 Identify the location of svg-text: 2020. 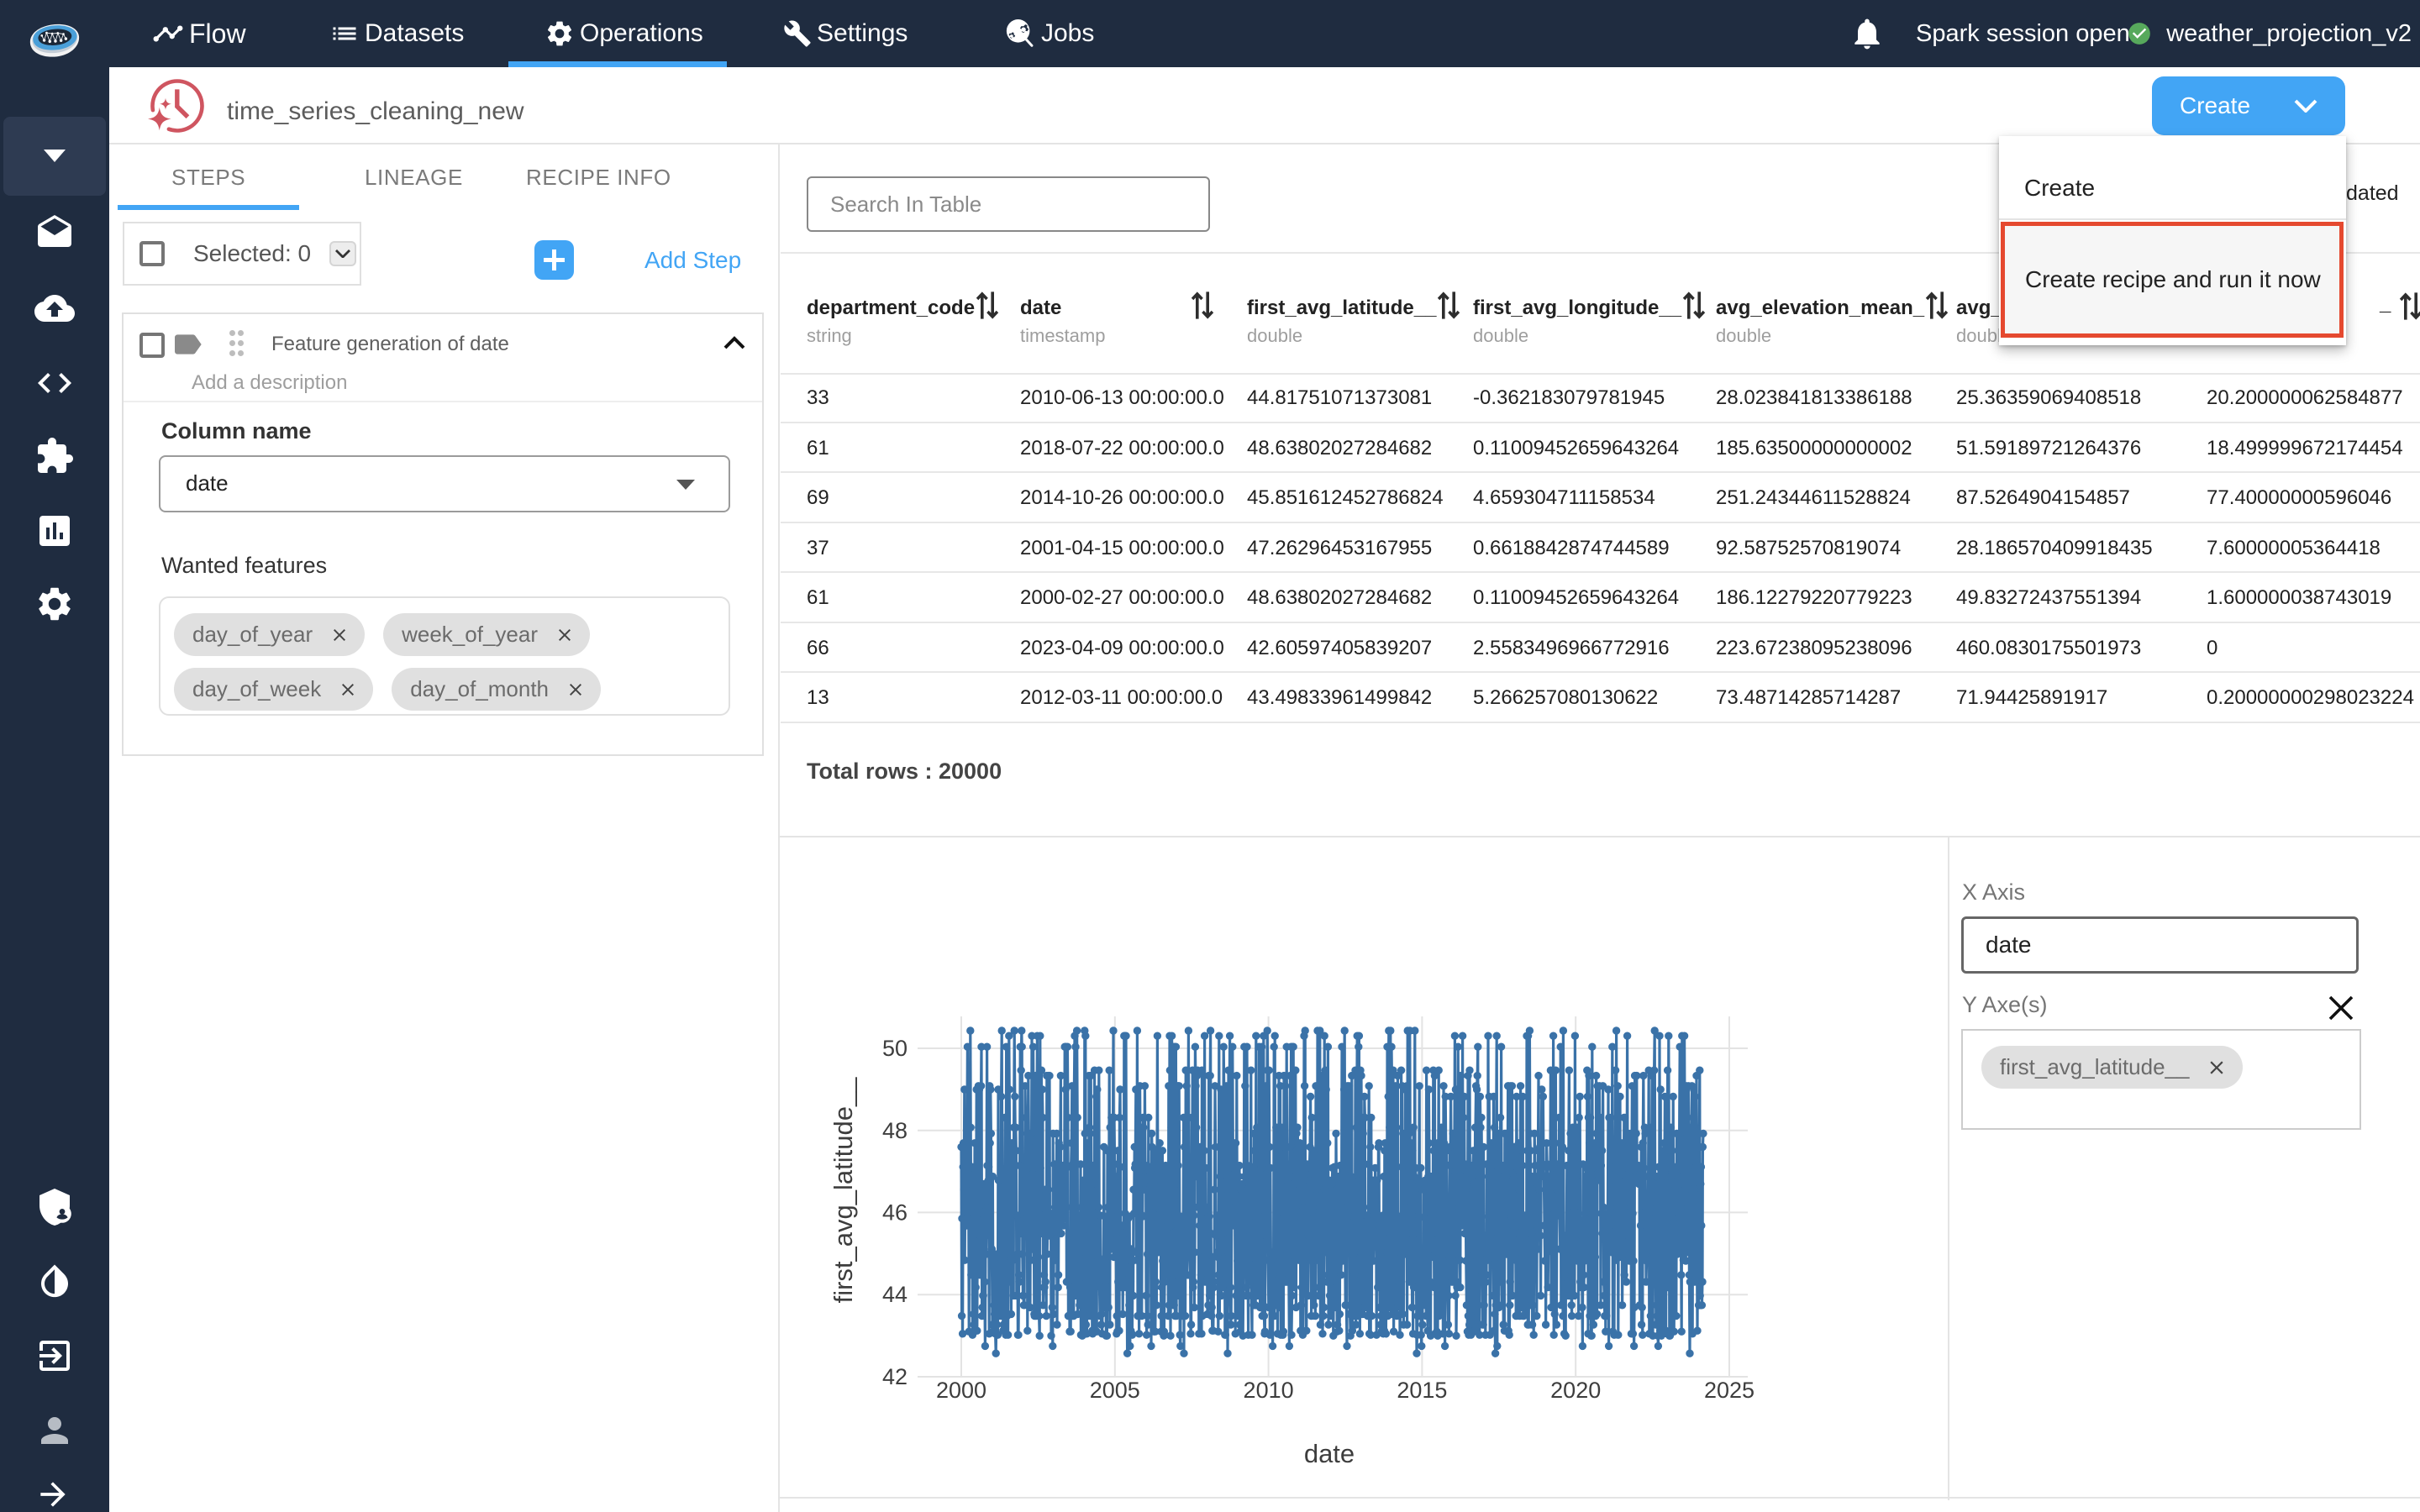
(1575, 1390).